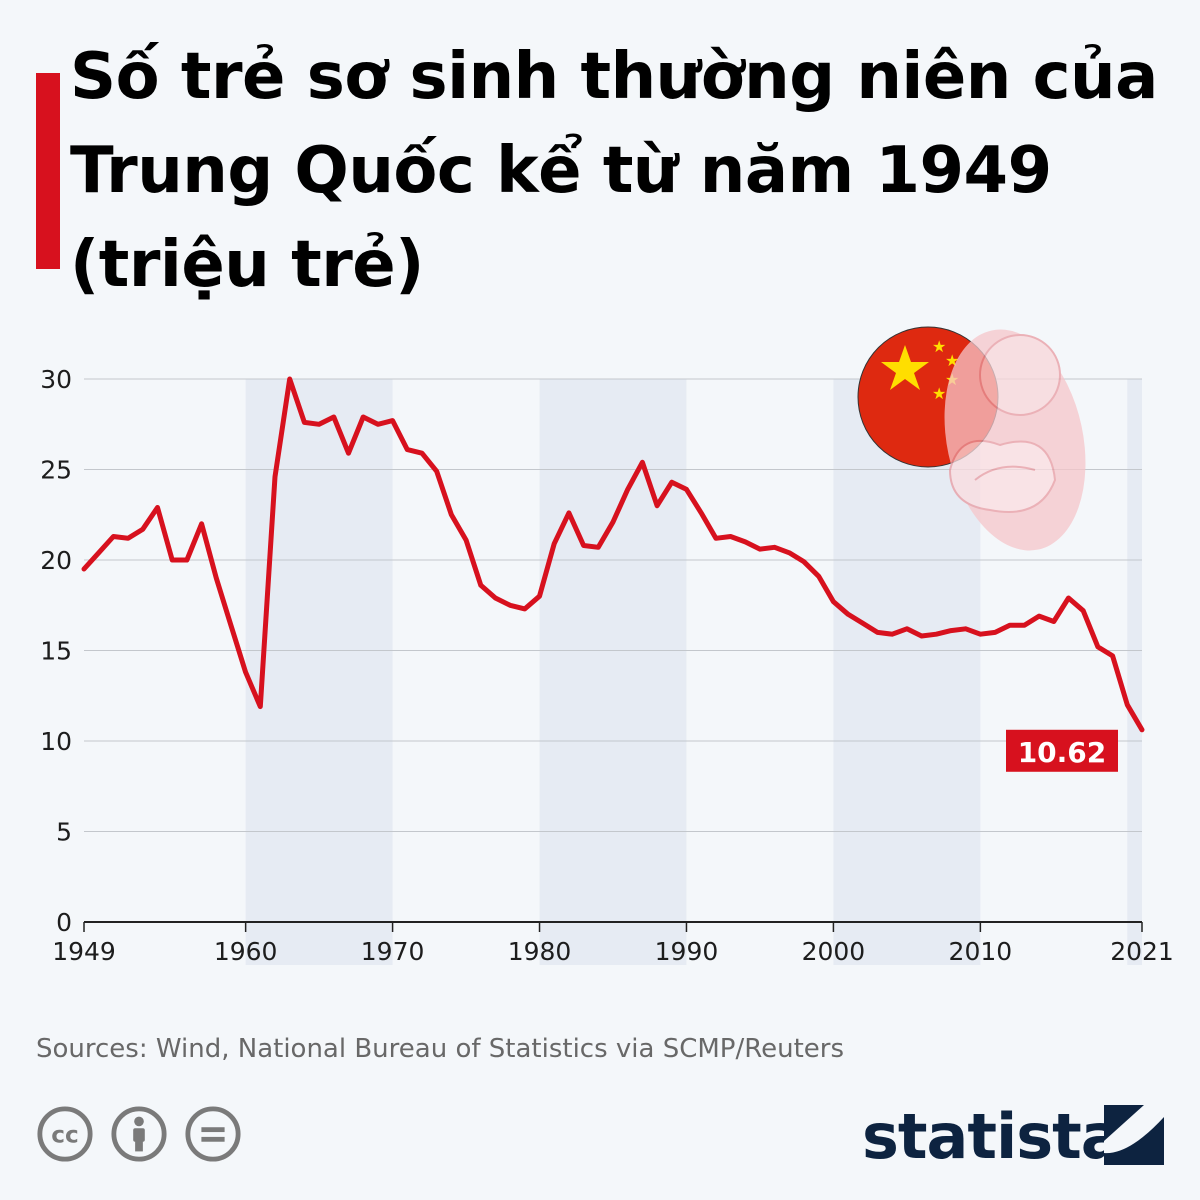  Describe the element at coordinates (64, 922) in the screenshot. I see `y-tick-label: 0` at that location.